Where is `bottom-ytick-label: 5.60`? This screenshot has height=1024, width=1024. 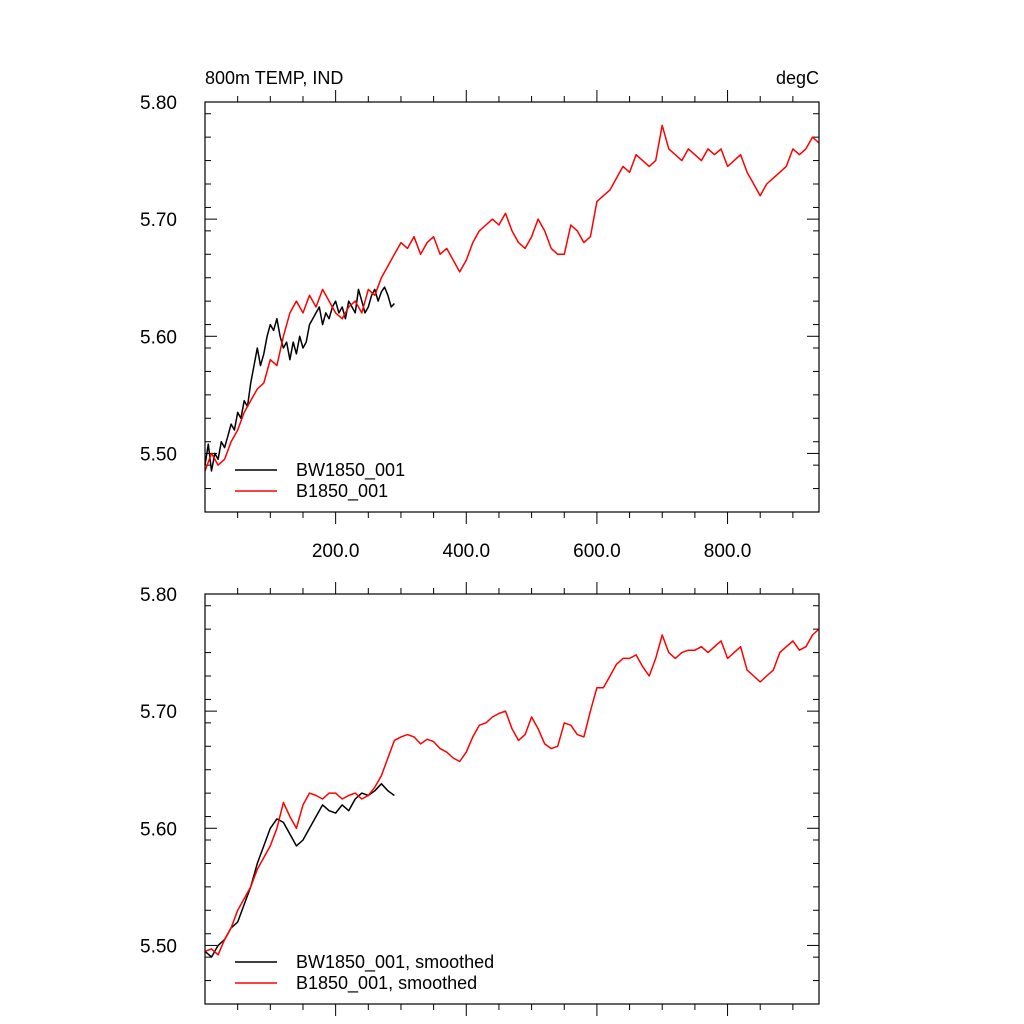 bottom-ytick-label: 5.60 is located at coordinates (158, 829).